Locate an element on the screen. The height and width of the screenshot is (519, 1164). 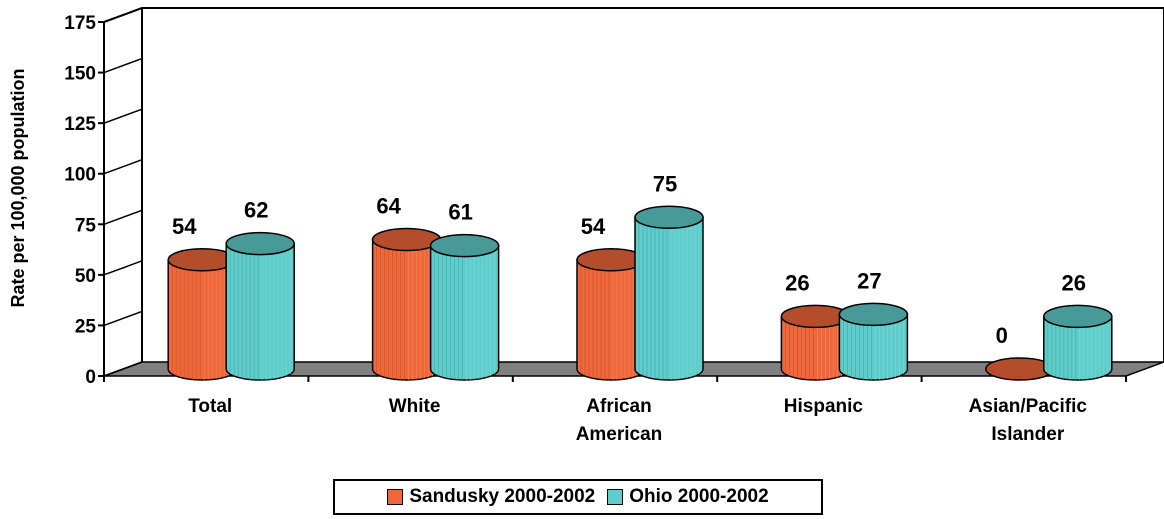
legend-item-sandusky: Sandusky 2000-2002 is located at coordinates (491, 497).